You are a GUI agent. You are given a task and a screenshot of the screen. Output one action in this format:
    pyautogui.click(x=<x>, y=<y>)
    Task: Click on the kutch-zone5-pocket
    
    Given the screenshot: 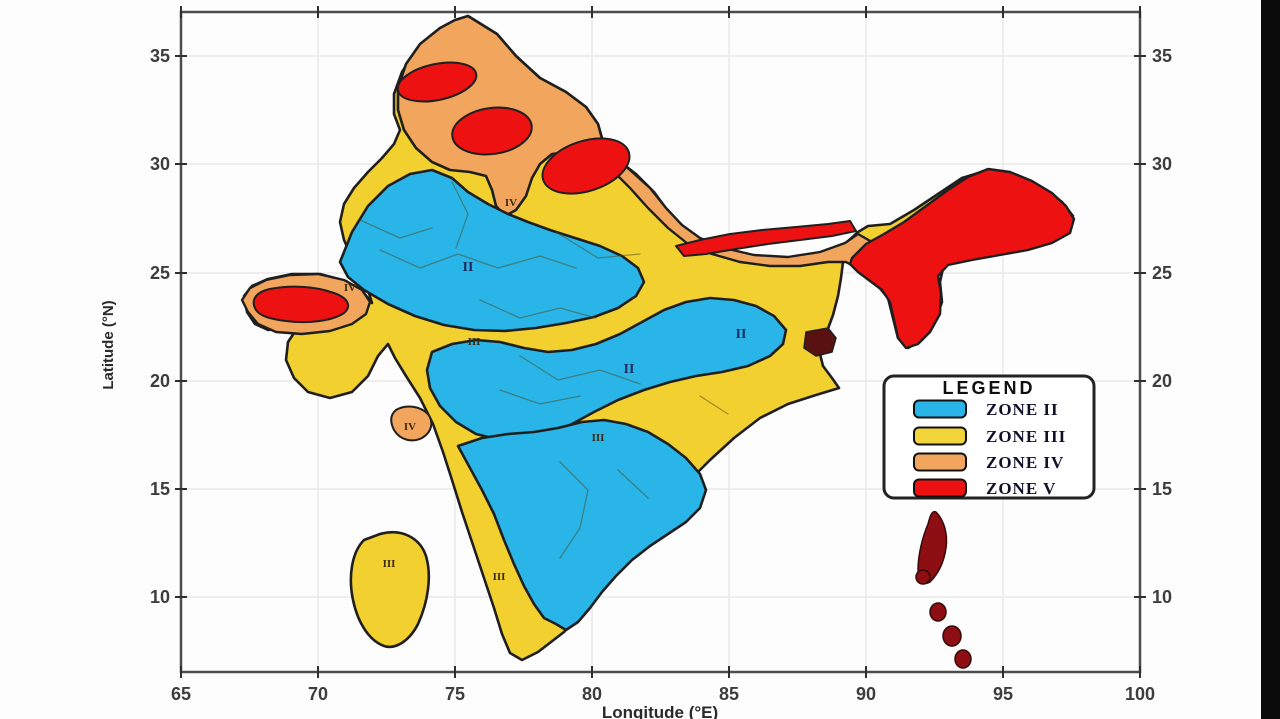 What is the action you would take?
    pyautogui.click(x=301, y=304)
    